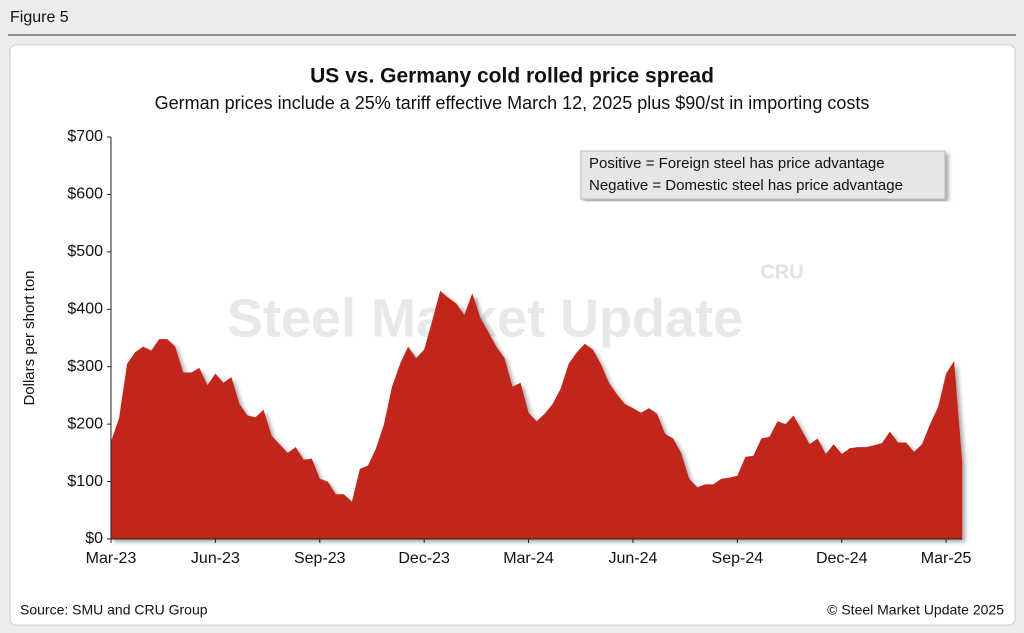 The image size is (1024, 633). I want to click on x-tick-label: Dec-24, so click(842, 558).